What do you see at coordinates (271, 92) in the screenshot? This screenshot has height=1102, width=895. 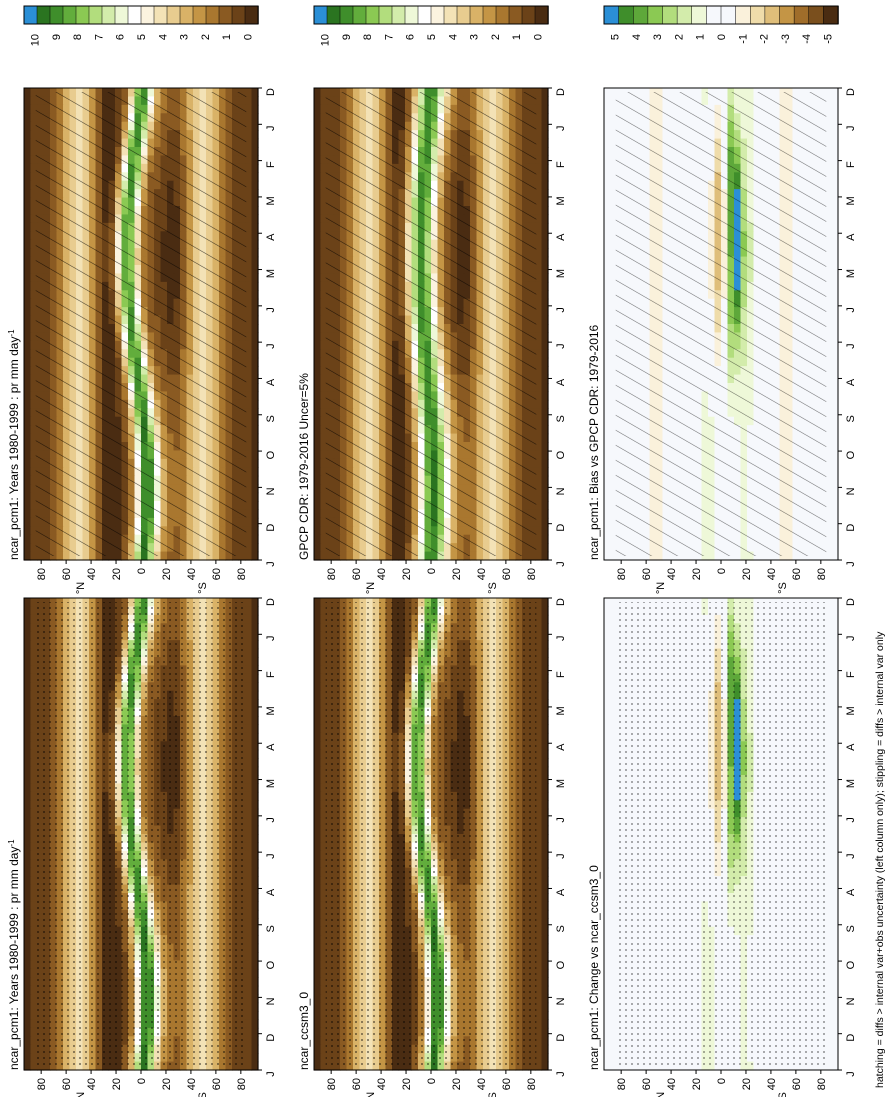 I see `month-tick-label: D` at bounding box center [271, 92].